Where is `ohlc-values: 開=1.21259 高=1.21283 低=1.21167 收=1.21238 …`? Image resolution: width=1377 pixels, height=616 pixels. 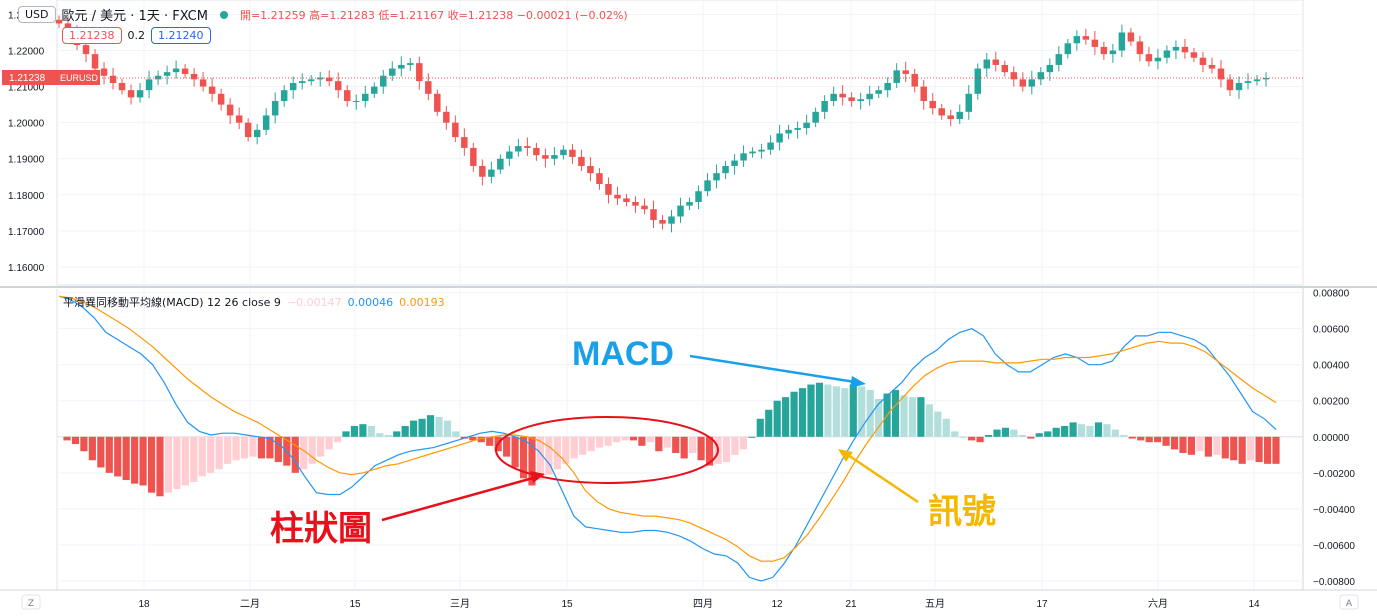 ohlc-values: 開=1.21259 高=1.21283 低=1.21167 收=1.21238 … is located at coordinates (433, 15).